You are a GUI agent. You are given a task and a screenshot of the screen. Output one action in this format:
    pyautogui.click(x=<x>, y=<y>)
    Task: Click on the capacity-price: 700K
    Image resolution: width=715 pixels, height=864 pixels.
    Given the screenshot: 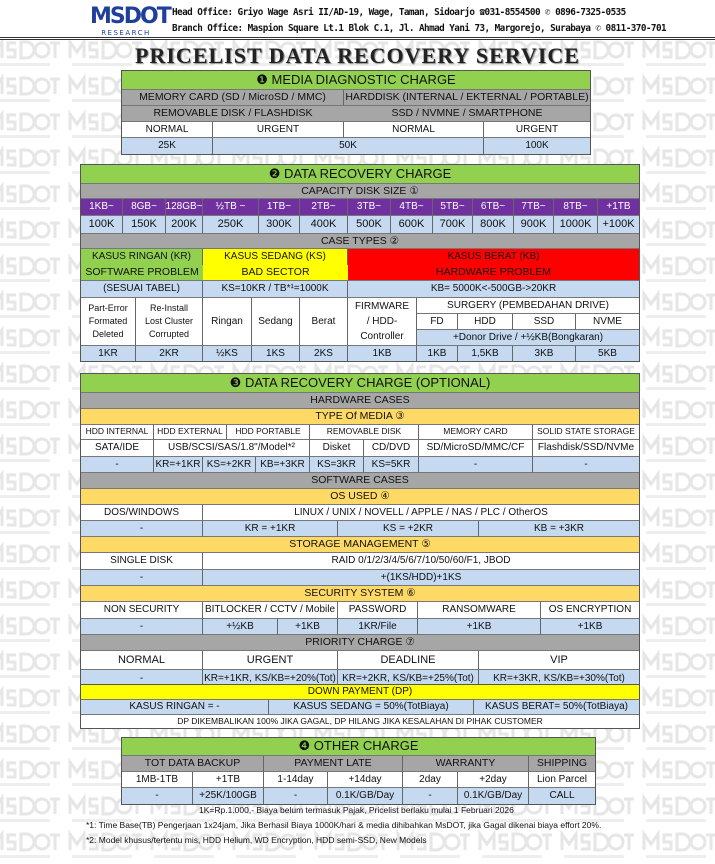 What is the action you would take?
    pyautogui.click(x=453, y=225)
    